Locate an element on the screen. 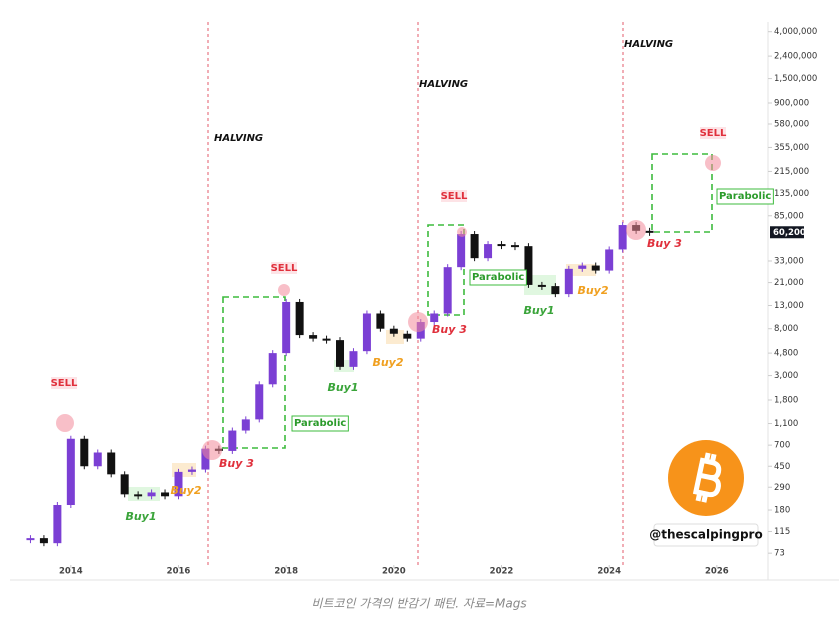 This screenshot has width=839, height=624. x-tick-label: 2022 is located at coordinates (502, 572).